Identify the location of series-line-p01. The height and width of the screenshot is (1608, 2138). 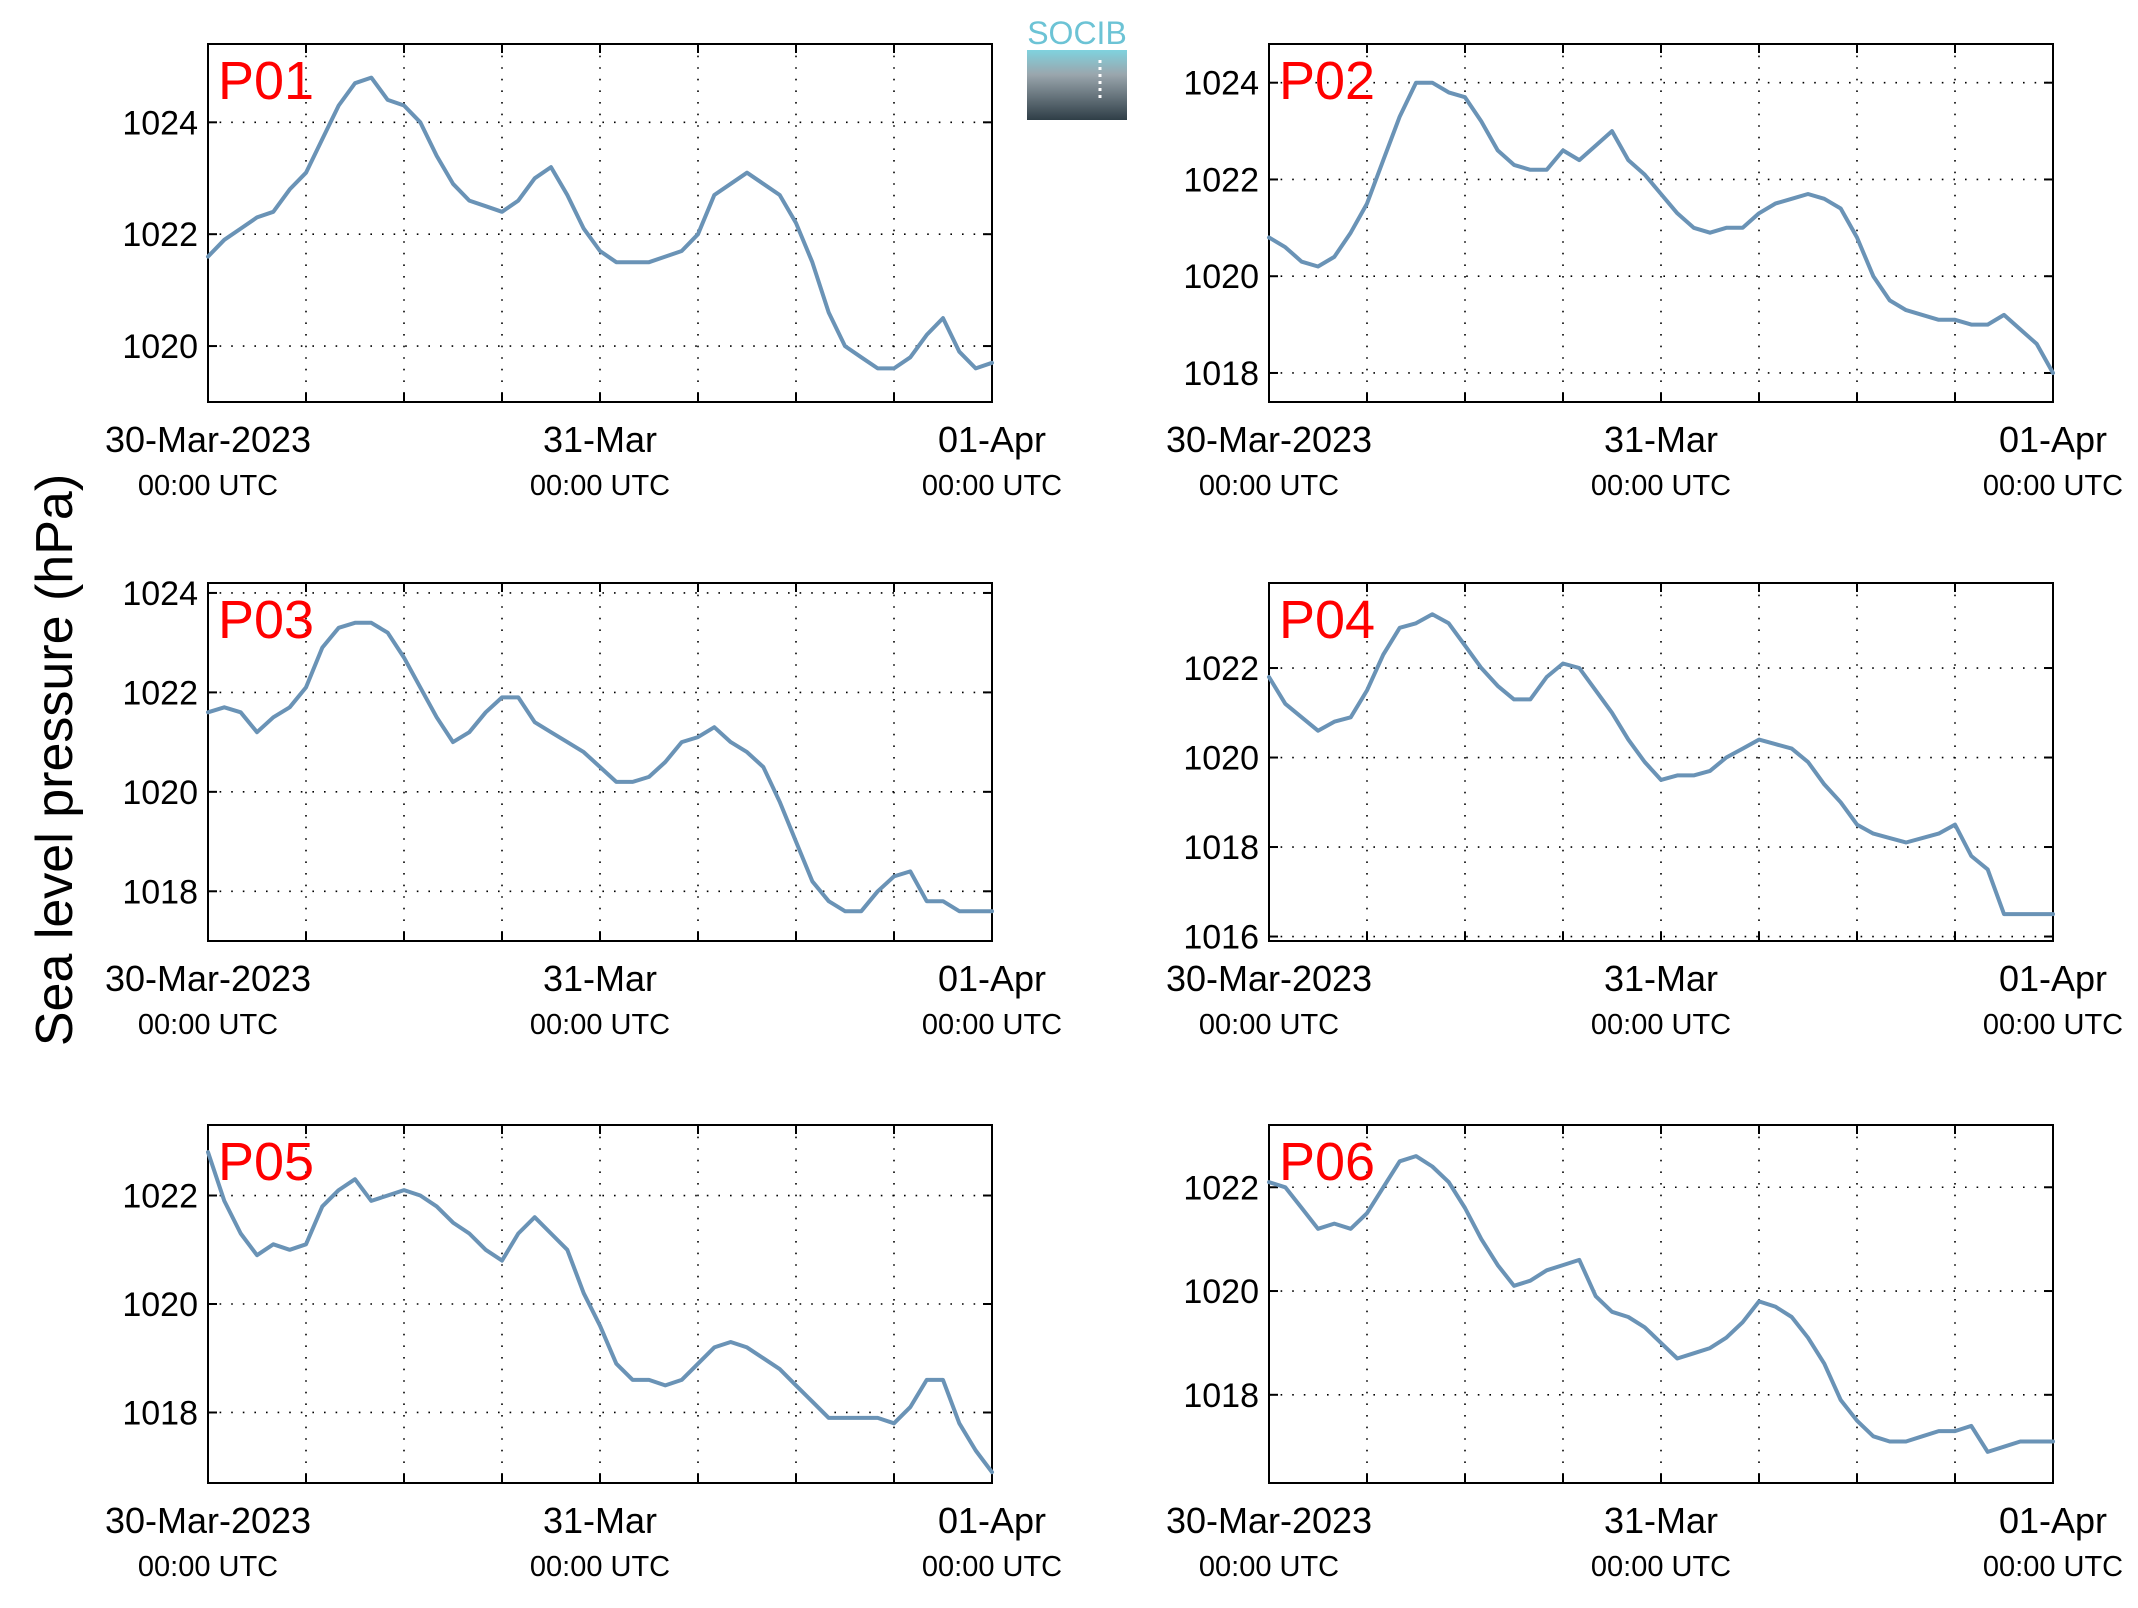
(600, 223).